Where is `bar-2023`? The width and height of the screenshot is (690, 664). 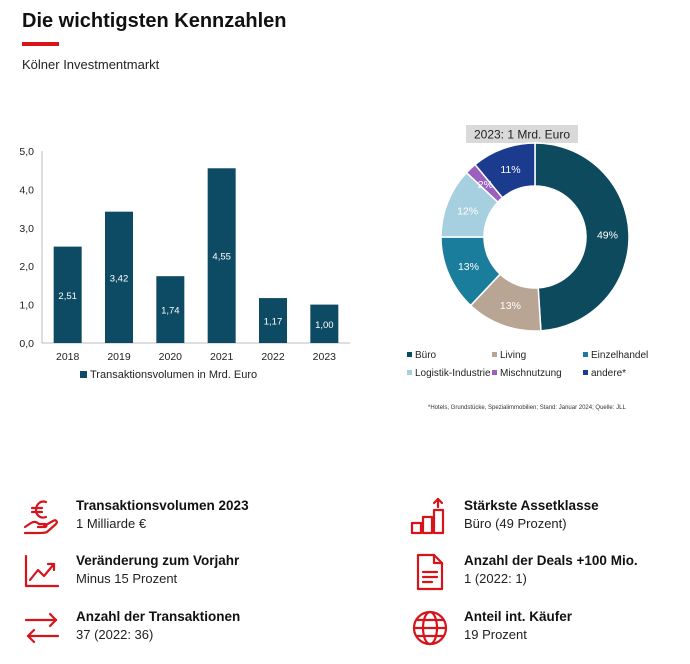
bar-2023 is located at coordinates (324, 323).